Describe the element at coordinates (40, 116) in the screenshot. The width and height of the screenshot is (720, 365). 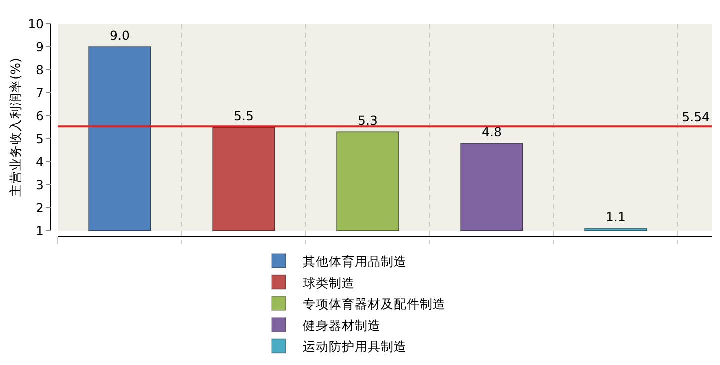
I see `y-tick-label: 6` at that location.